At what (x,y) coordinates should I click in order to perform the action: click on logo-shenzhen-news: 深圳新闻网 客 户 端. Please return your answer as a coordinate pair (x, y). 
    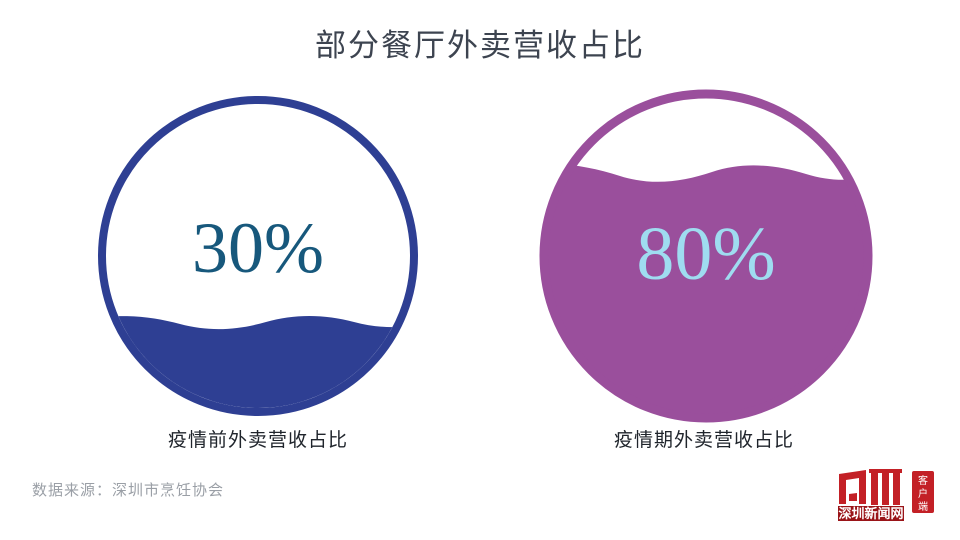
    Looking at the image, I should click on (889, 495).